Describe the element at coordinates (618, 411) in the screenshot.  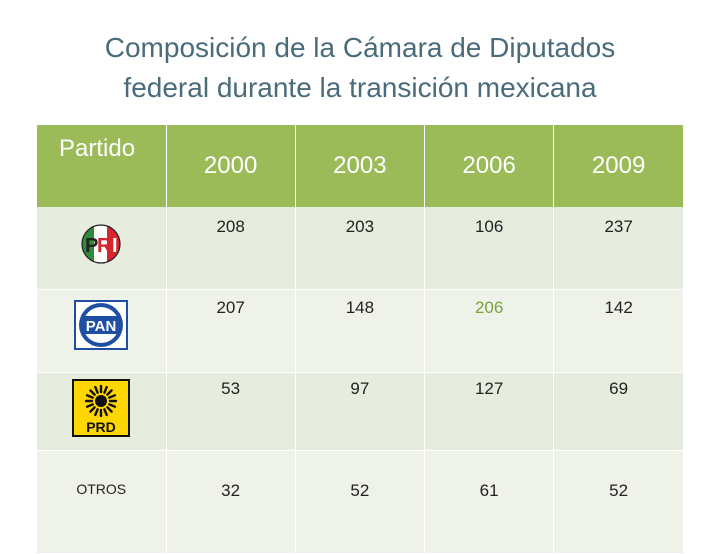
I see `cell-prd-2009: 69` at that location.